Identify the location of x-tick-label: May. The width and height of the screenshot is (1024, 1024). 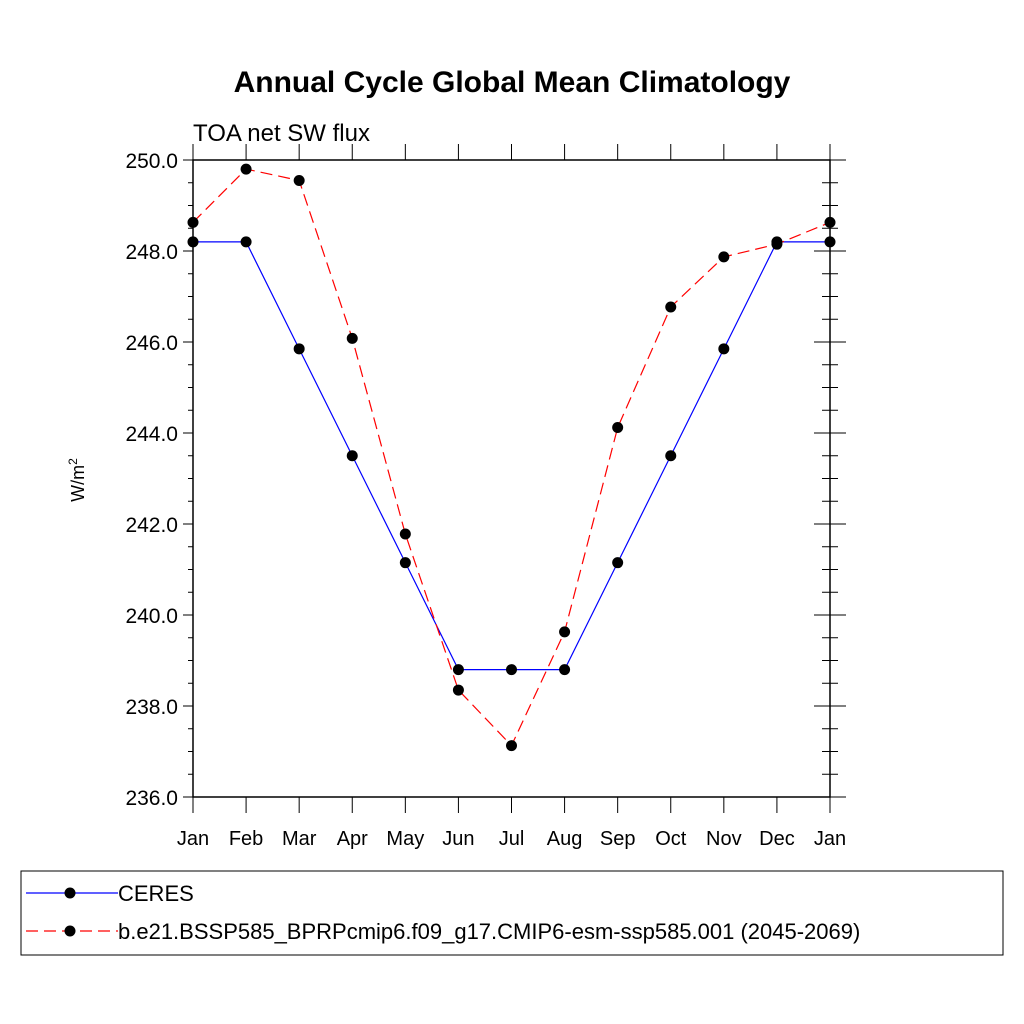
(405, 839).